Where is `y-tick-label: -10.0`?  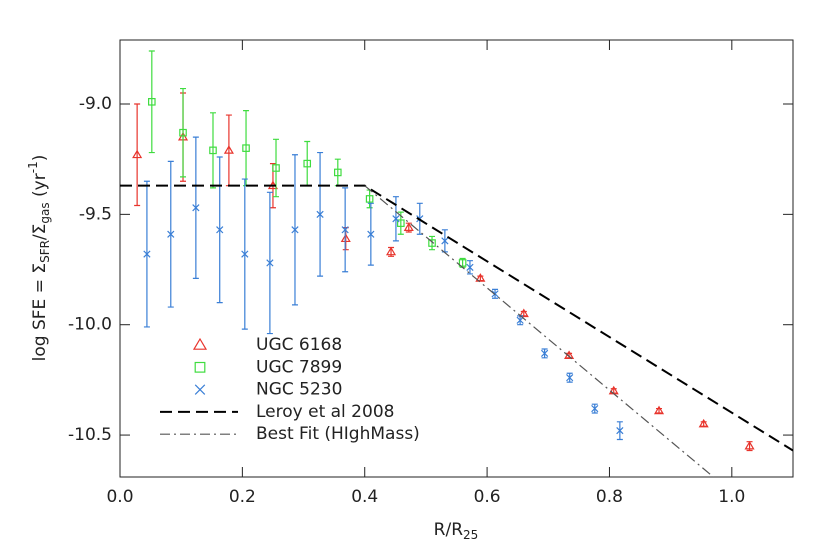
y-tick-label: -10.0 is located at coordinates (90, 325).